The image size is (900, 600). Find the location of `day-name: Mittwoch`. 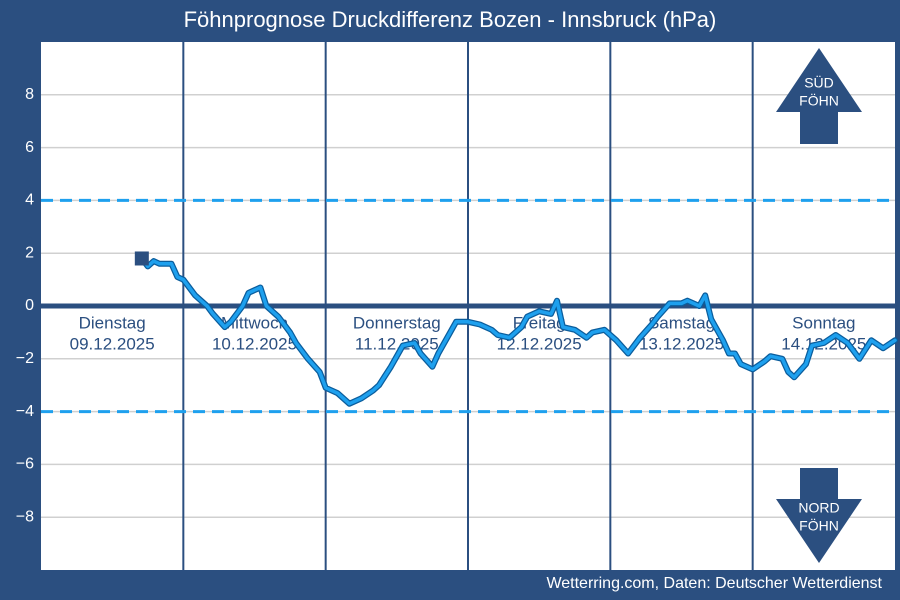

day-name: Mittwoch is located at coordinates (254, 322).